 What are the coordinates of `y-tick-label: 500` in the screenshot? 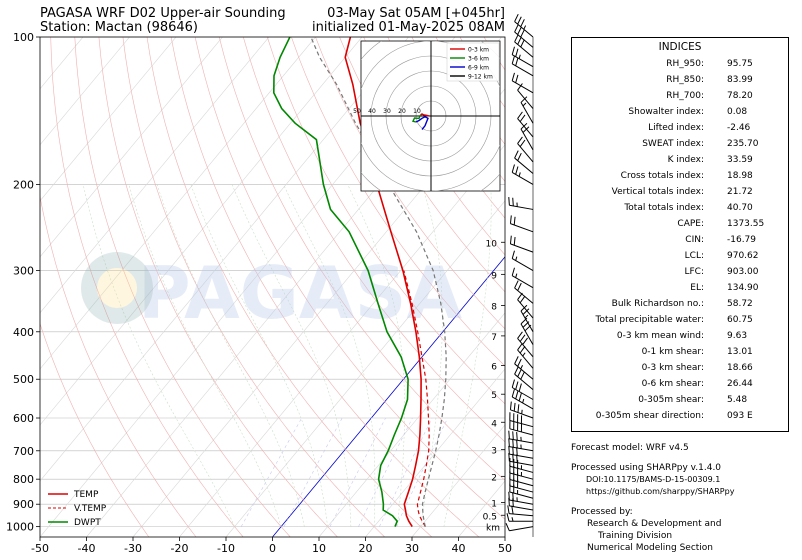 It's located at (23, 379).